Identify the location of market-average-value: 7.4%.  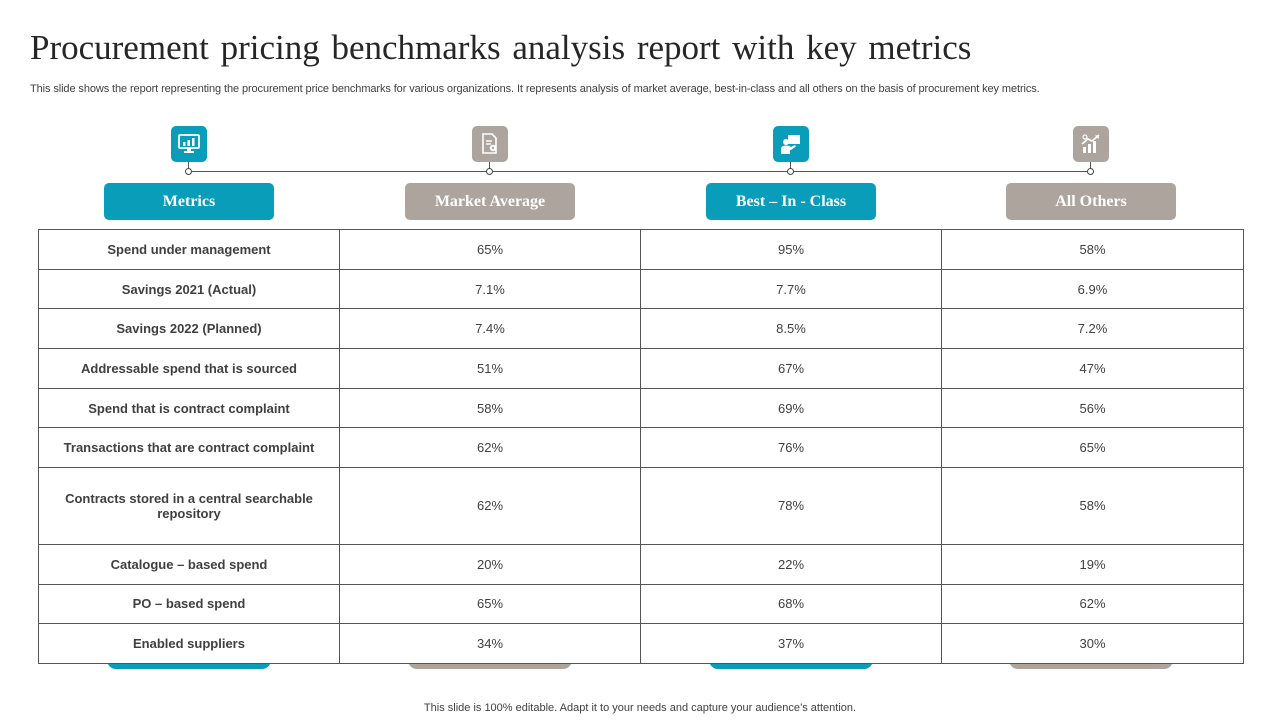
(490, 329).